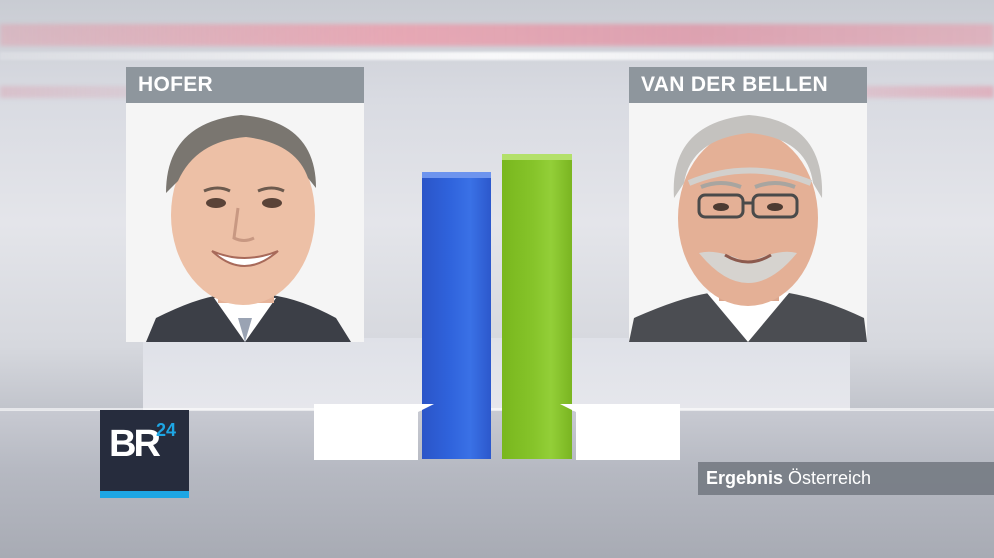 The height and width of the screenshot is (558, 994). Describe the element at coordinates (166, 430) in the screenshot. I see `logo-number: 24` at that location.